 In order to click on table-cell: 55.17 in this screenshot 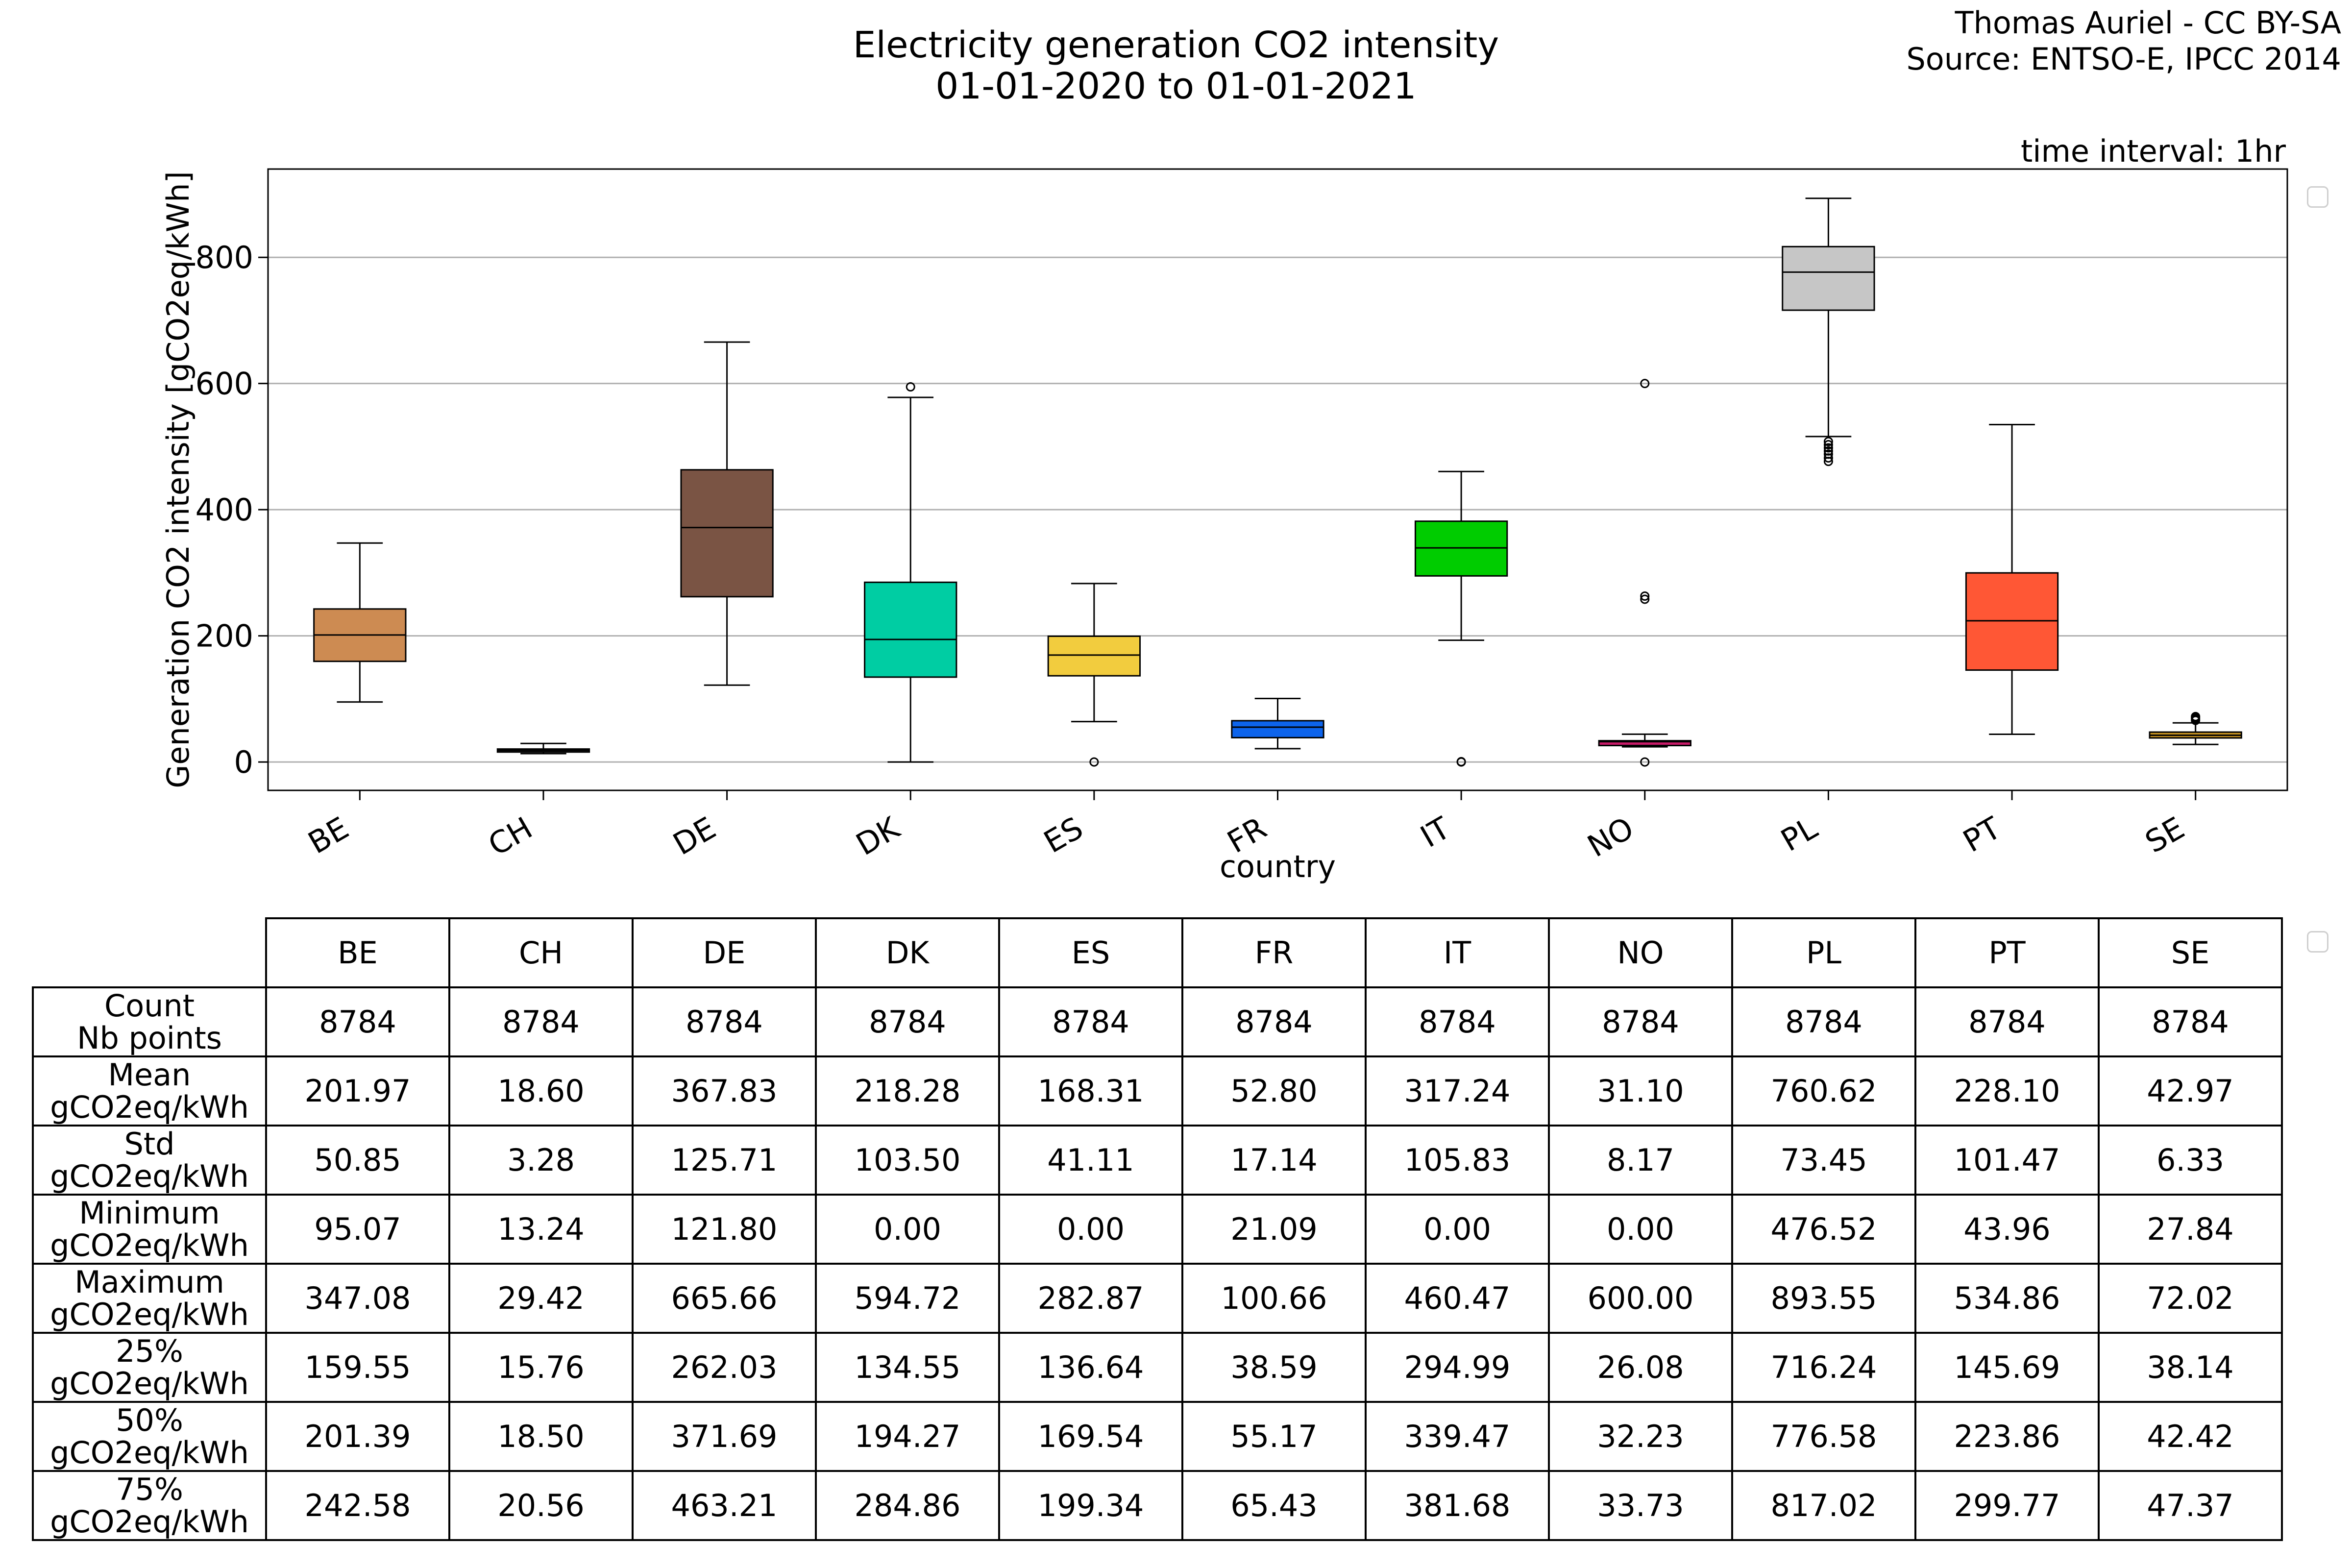, I will do `click(1274, 1436)`.